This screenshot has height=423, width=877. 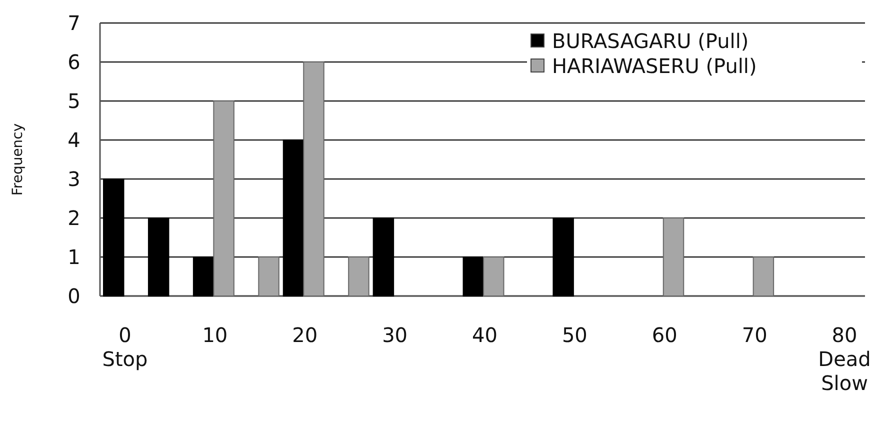 I want to click on y-tick-label: 1, so click(x=74, y=257).